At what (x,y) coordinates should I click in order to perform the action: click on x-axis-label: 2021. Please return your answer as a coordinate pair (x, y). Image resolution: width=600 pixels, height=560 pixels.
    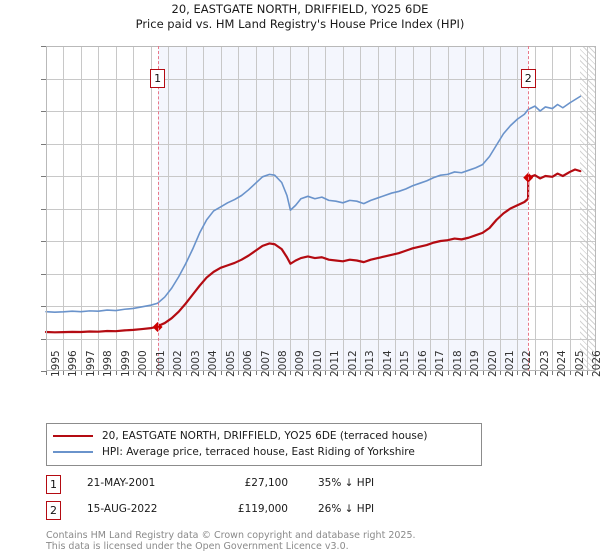
    Looking at the image, I should click on (509, 363).